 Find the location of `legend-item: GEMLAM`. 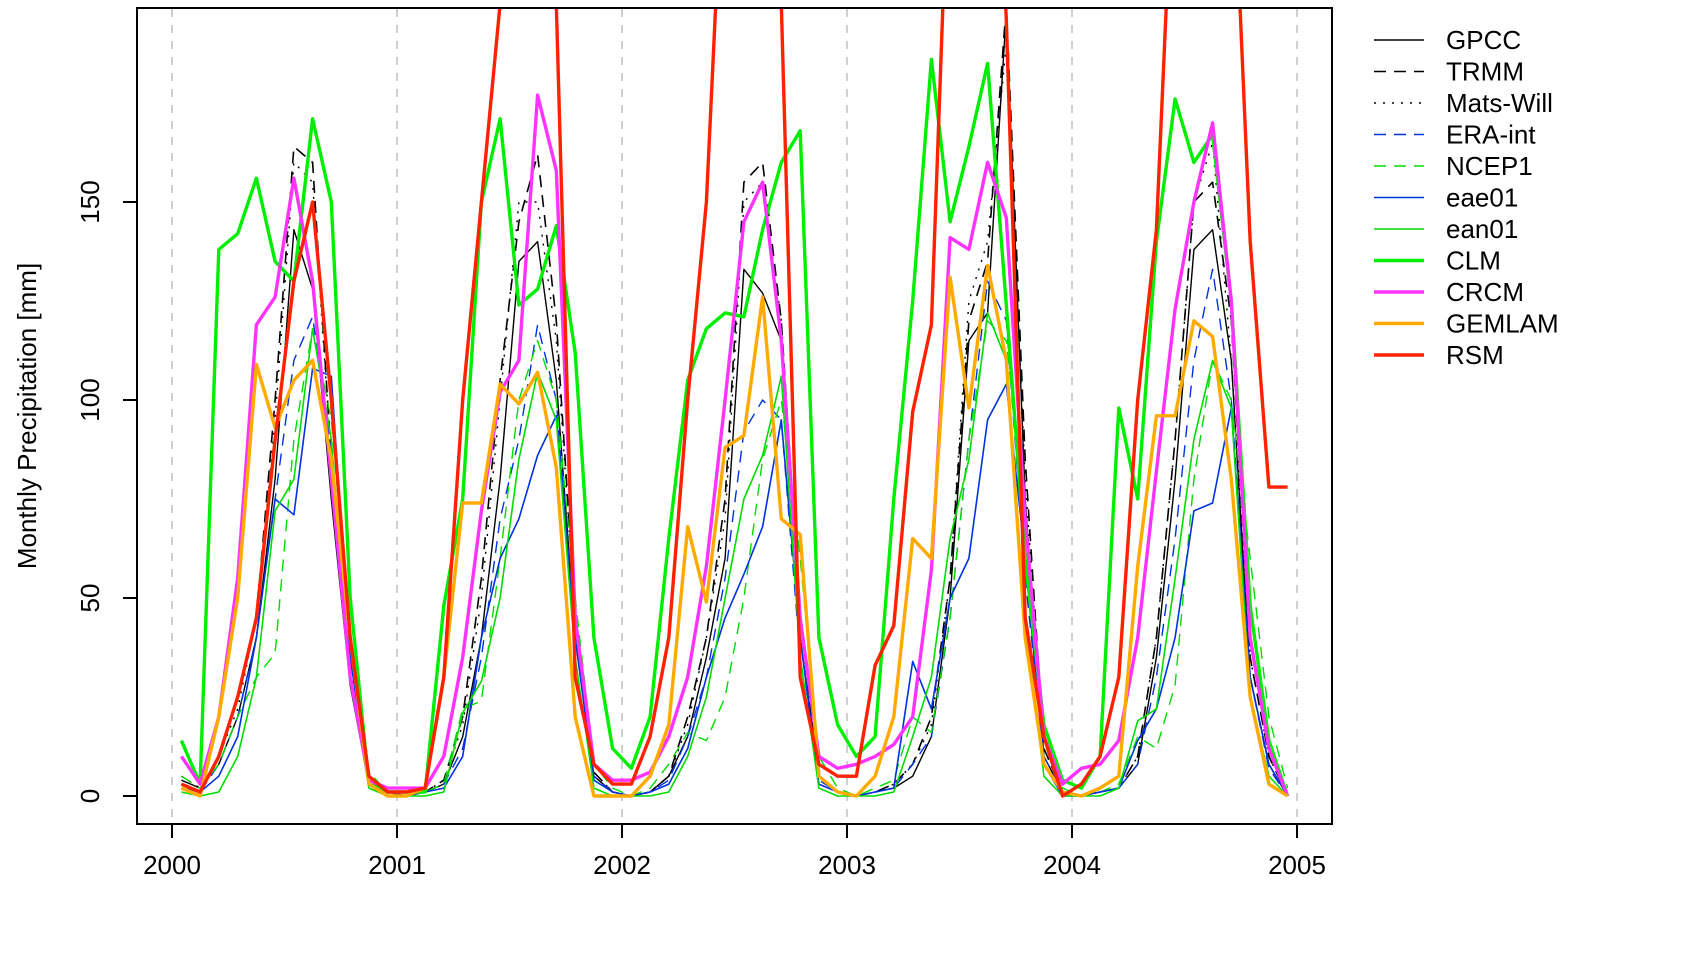

legend-item: GEMLAM is located at coordinates (1466, 324).